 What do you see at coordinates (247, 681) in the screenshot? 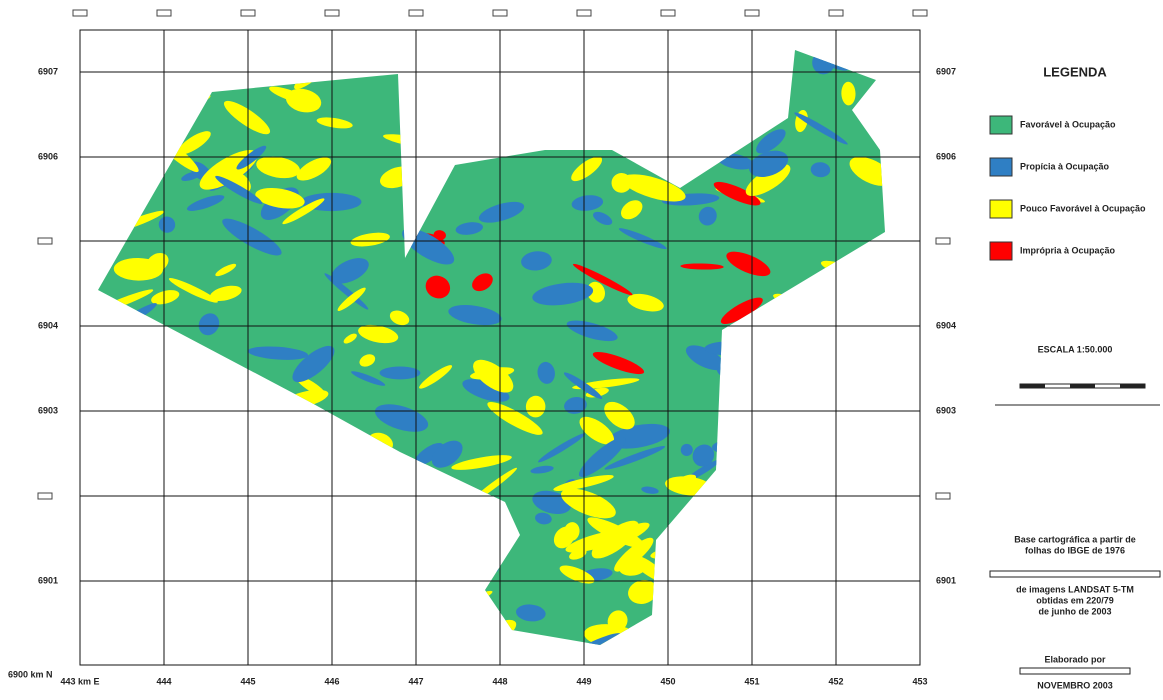
I see `x-coord-label: 445` at bounding box center [247, 681].